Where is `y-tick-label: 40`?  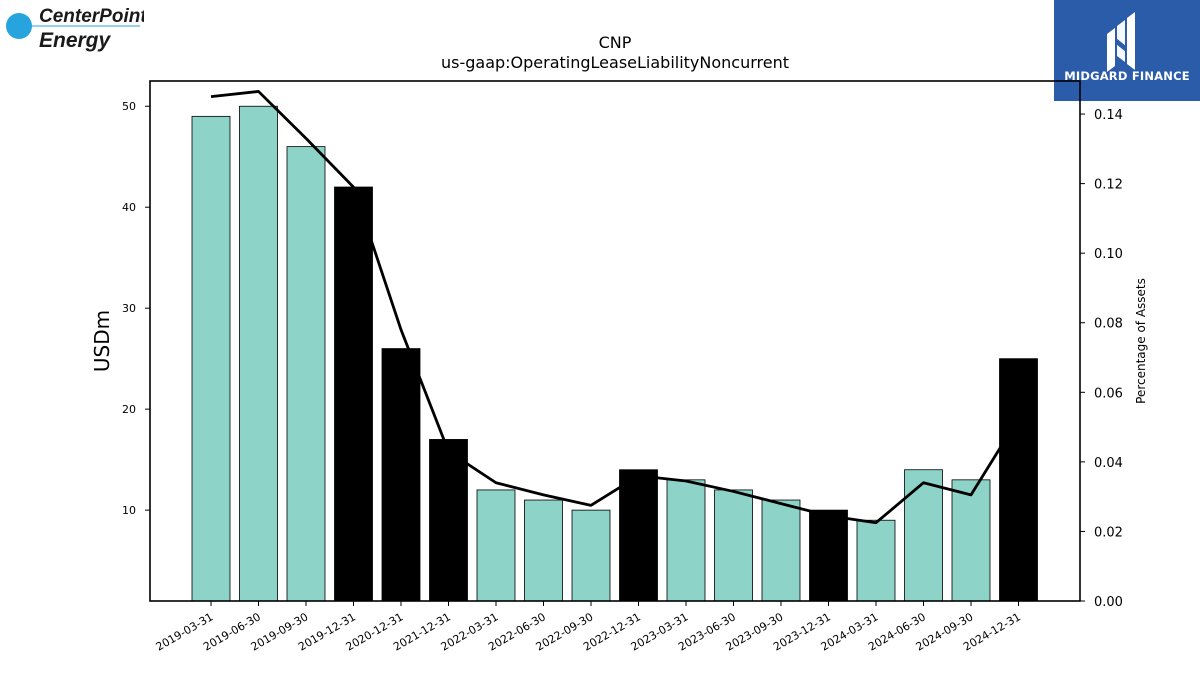
y-tick-label: 40 is located at coordinates (129, 207).